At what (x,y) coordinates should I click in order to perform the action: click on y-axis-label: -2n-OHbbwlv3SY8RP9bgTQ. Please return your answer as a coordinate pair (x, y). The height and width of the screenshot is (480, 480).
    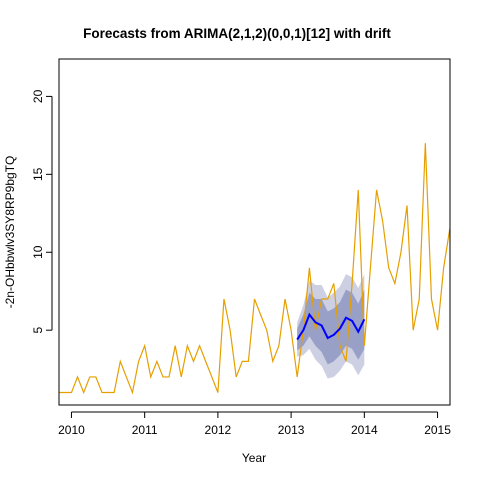
    Looking at the image, I should click on (10, 232).